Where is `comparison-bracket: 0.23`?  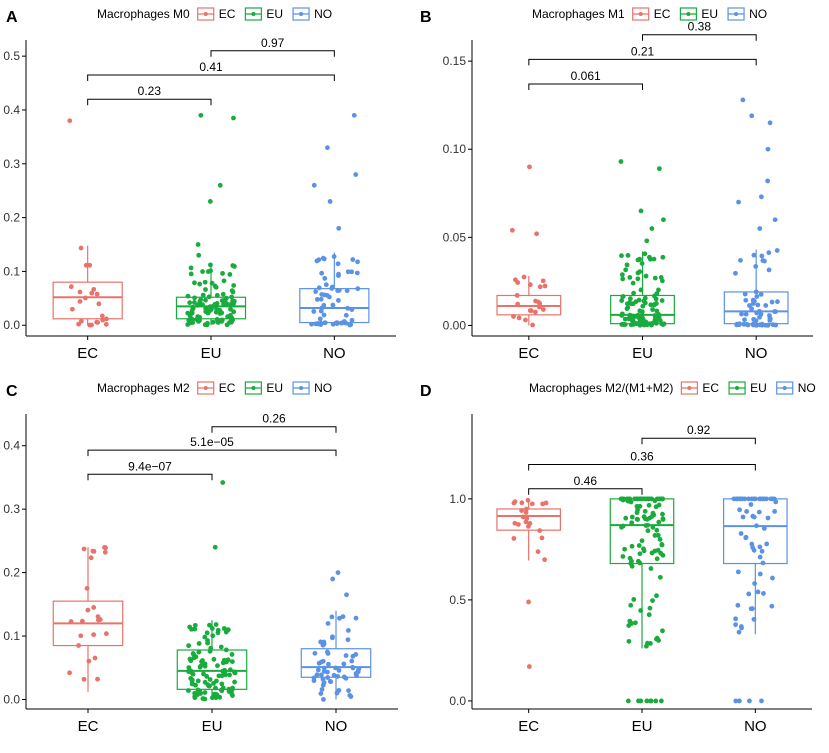 comparison-bracket: 0.23 is located at coordinates (149, 95).